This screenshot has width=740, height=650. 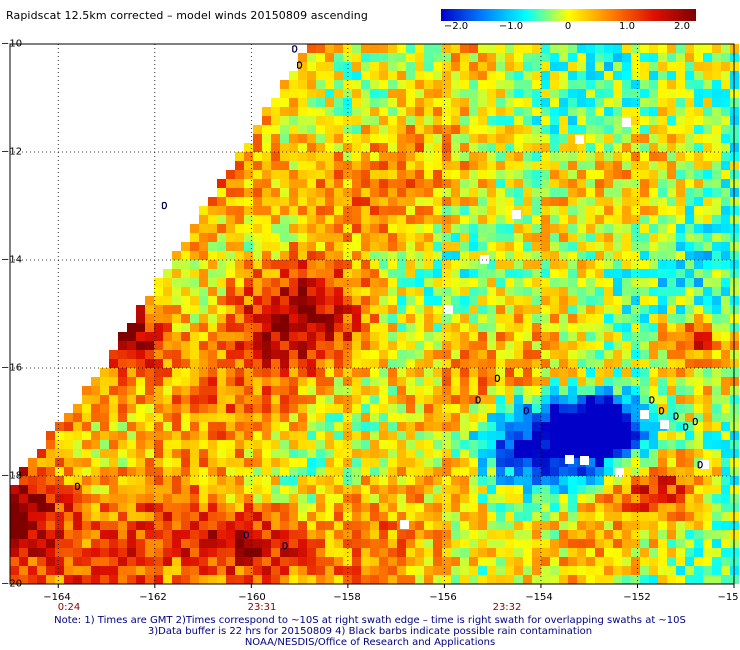 What do you see at coordinates (637, 597) in the screenshot?
I see `lon-label-152: −152` at bounding box center [637, 597].